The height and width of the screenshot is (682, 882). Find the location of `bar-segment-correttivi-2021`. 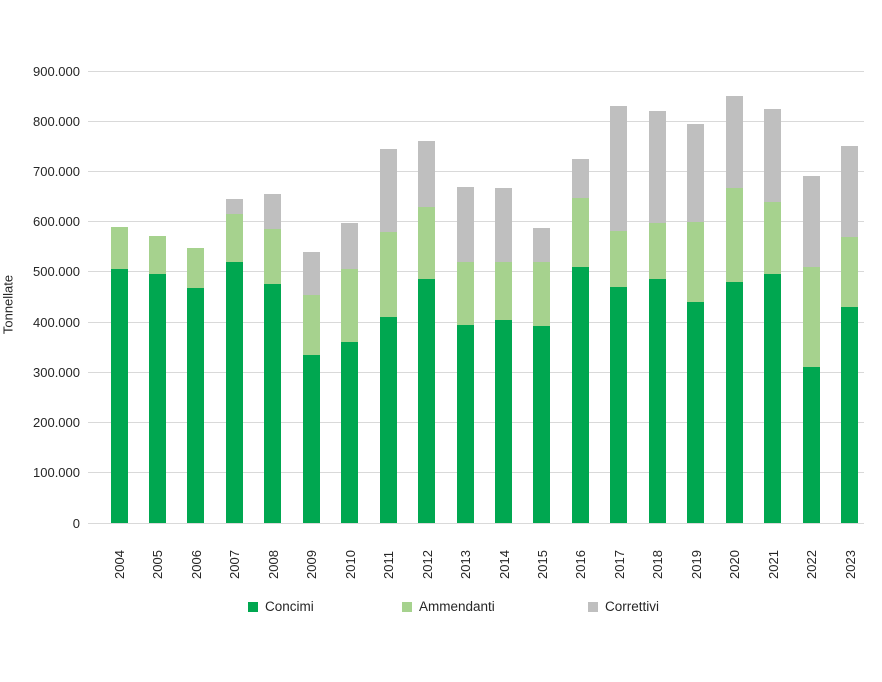

bar-segment-correttivi-2021 is located at coordinates (773, 155).